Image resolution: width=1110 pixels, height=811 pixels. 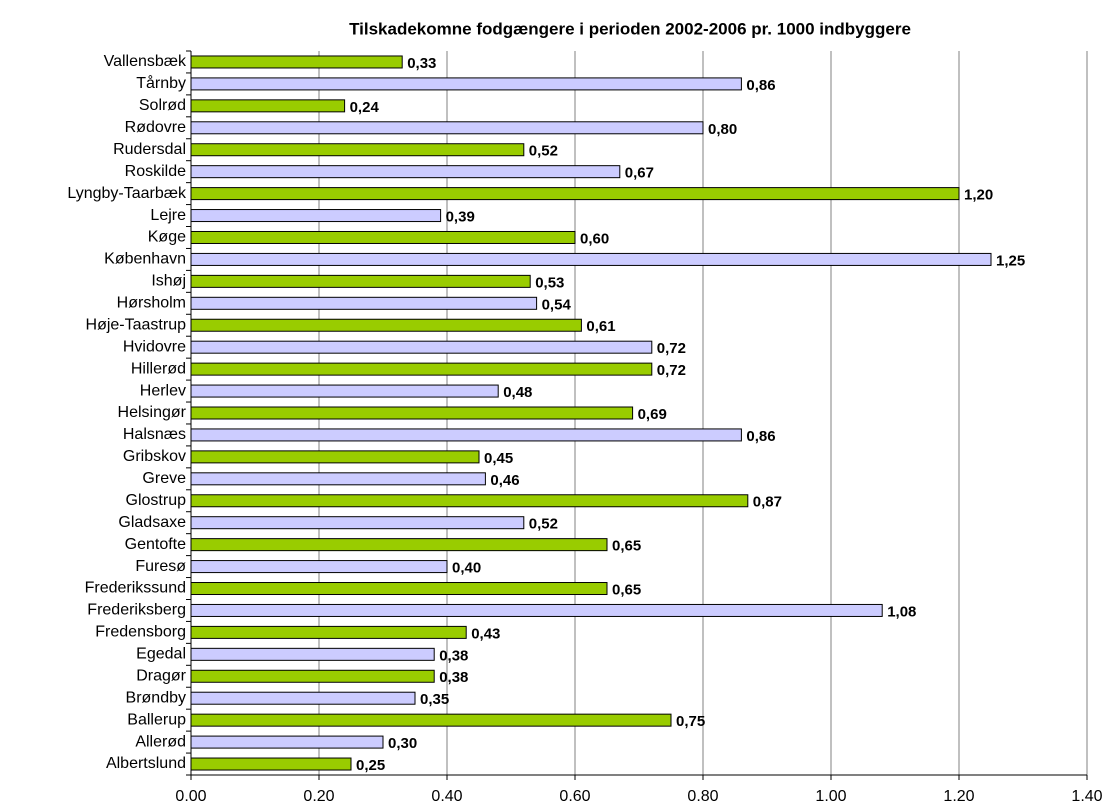 What do you see at coordinates (557, 304) in the screenshot?
I see `value-label: 0,54` at bounding box center [557, 304].